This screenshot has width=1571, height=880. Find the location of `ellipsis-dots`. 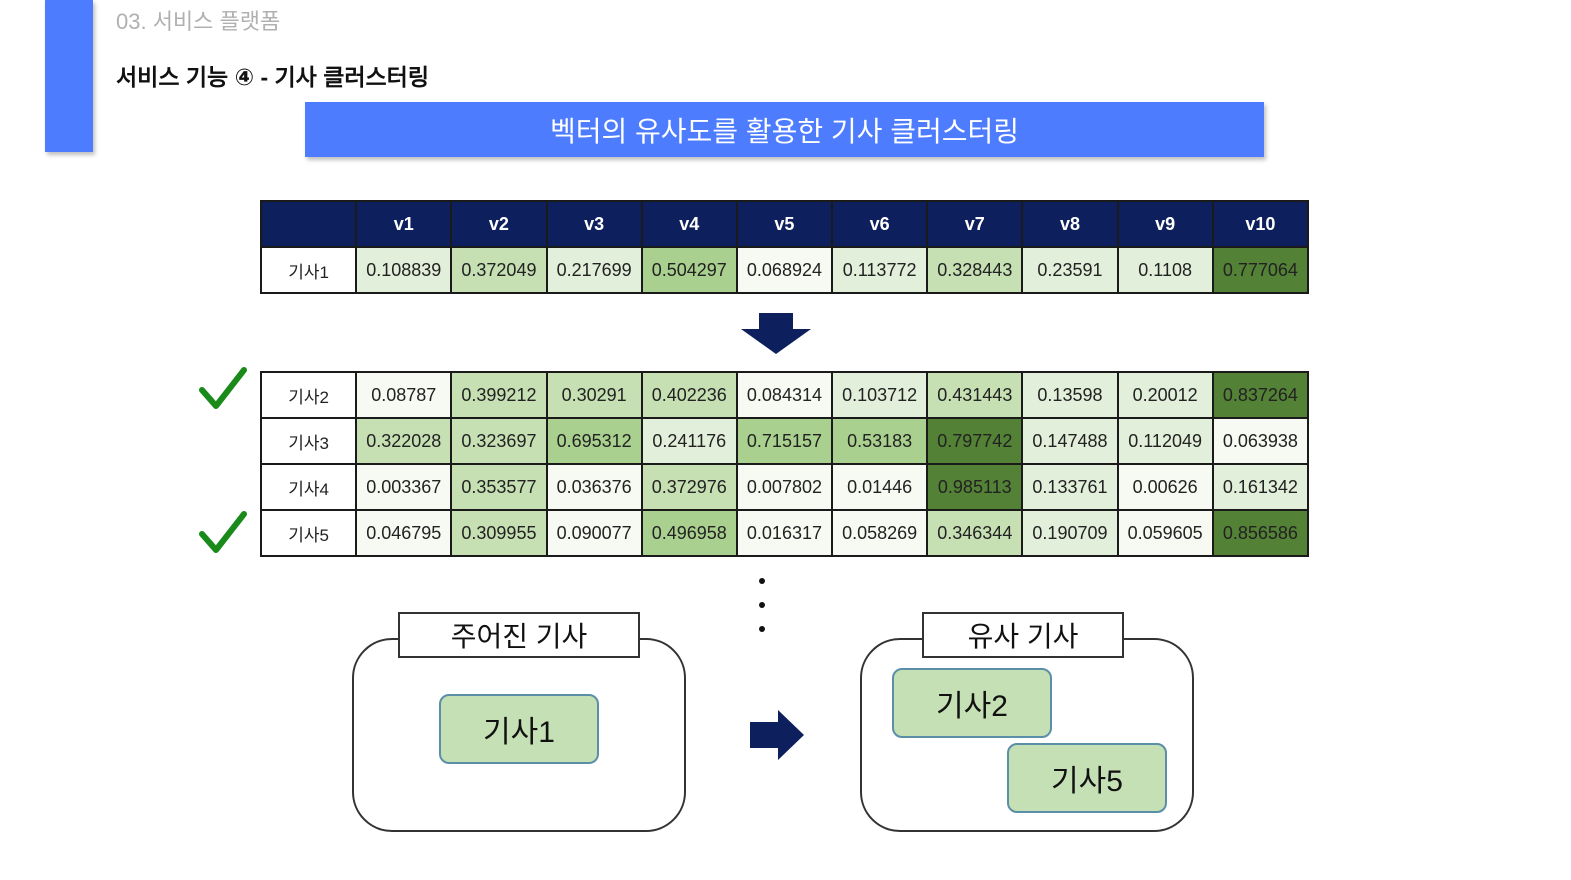

ellipsis-dots is located at coordinates (762, 614).